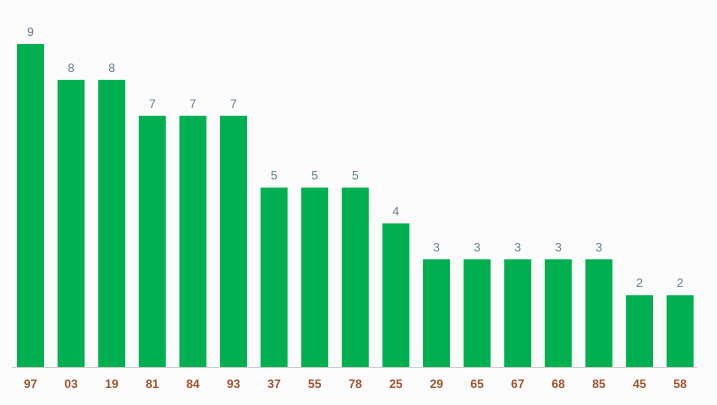 This screenshot has width=717, height=405. What do you see at coordinates (558, 247) in the screenshot?
I see `value-label-68: 3` at bounding box center [558, 247].